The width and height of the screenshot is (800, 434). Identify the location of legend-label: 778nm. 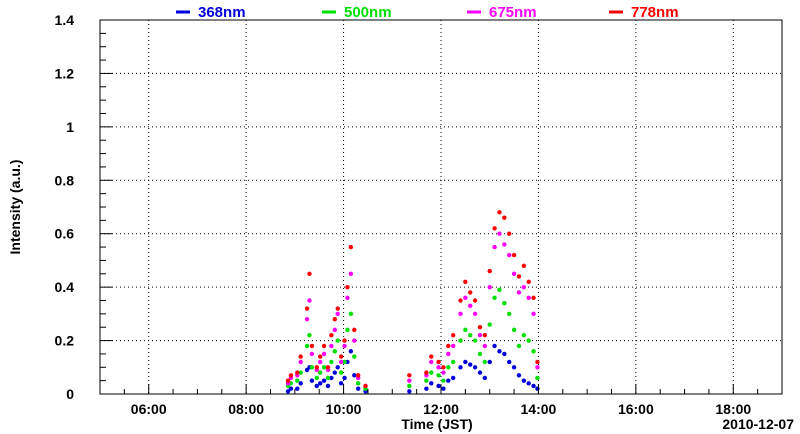
(655, 12).